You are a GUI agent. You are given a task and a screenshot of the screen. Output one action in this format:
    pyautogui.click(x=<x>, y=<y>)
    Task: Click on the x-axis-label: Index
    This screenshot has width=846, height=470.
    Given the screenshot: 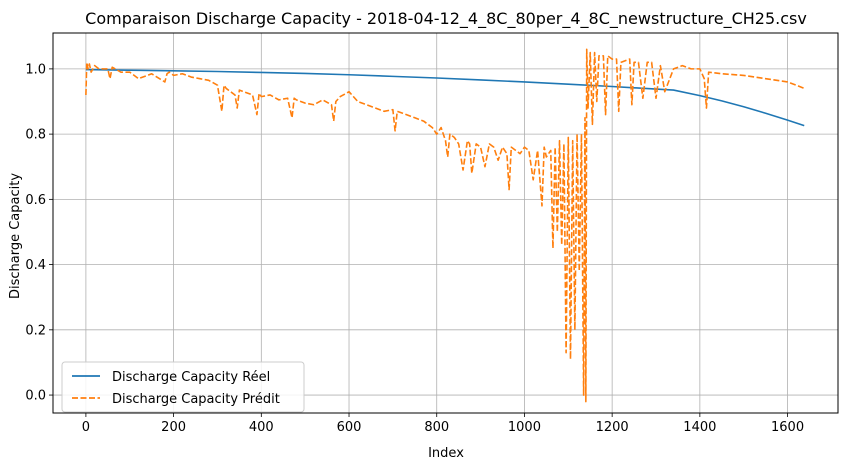 What is the action you would take?
    pyautogui.click(x=446, y=453)
    